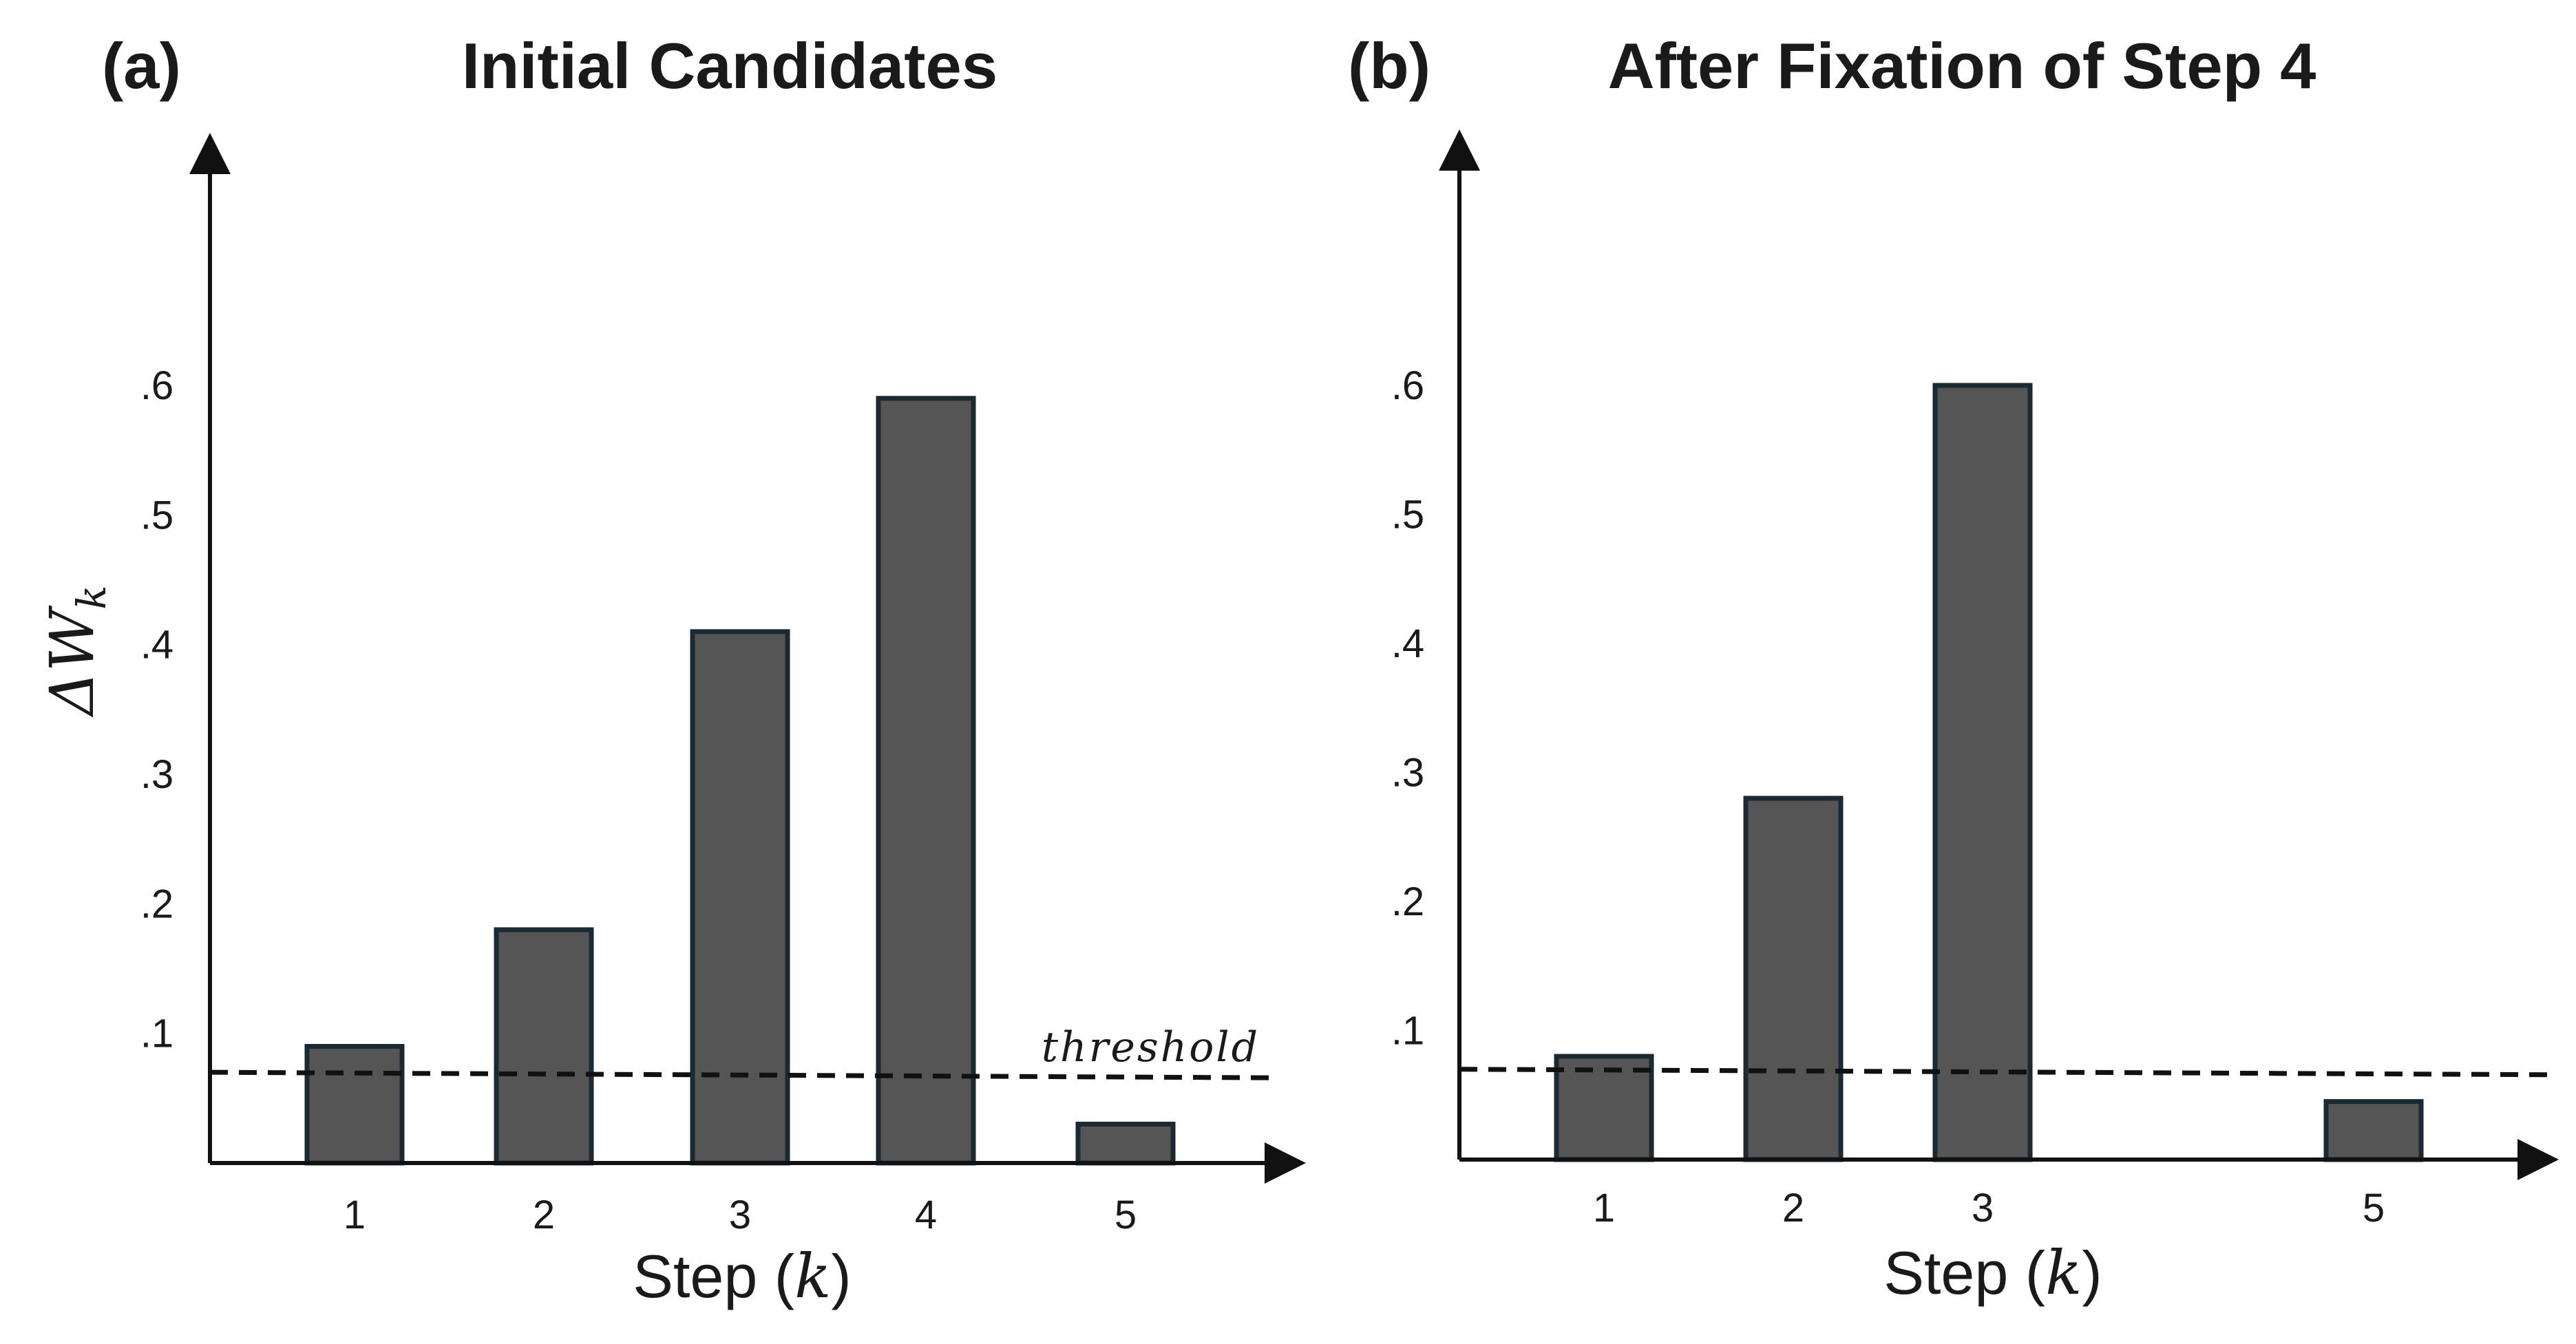 Image resolution: width=2576 pixels, height=1344 pixels. What do you see at coordinates (730, 66) in the screenshot?
I see `panel-title: Initial Candidates` at bounding box center [730, 66].